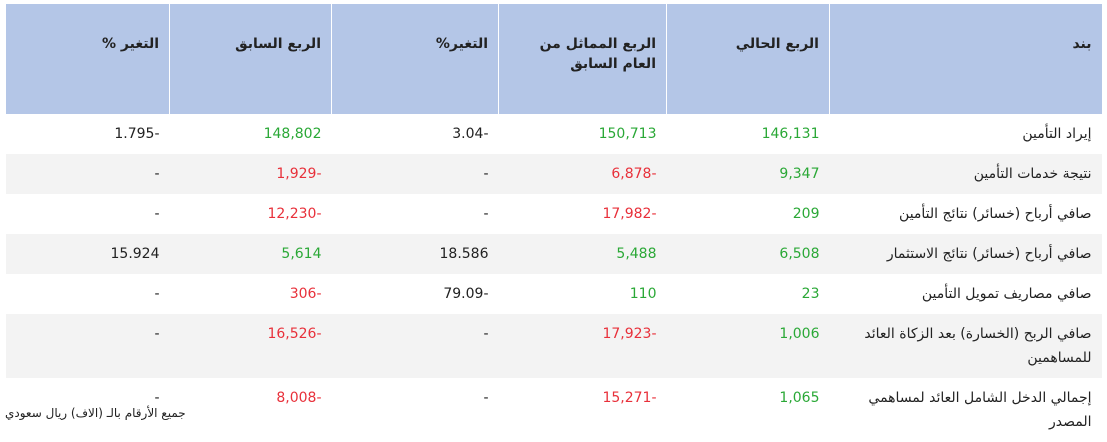  I want to click on cell-value: 146,131, so click(790, 134).